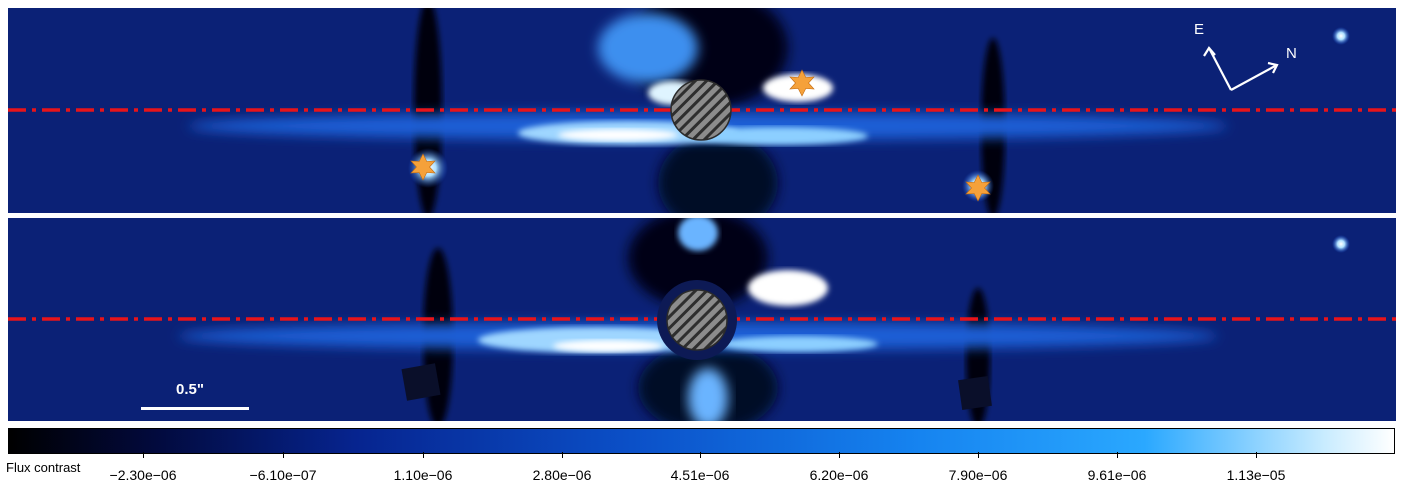 The height and width of the screenshot is (486, 1402). What do you see at coordinates (1291, 53) in the screenshot?
I see `compass-north-label: N` at bounding box center [1291, 53].